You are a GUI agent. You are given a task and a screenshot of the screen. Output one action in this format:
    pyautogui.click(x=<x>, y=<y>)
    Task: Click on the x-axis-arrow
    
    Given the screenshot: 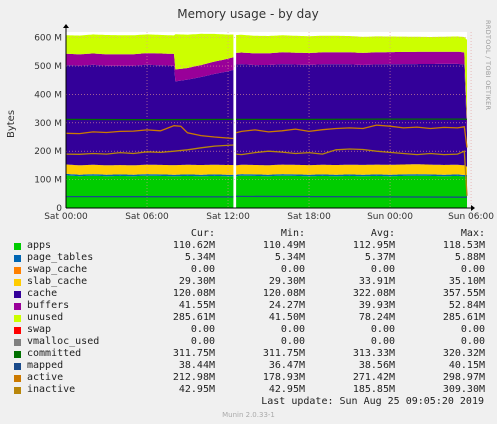 What is the action you would take?
    pyautogui.click(x=473, y=208)
    